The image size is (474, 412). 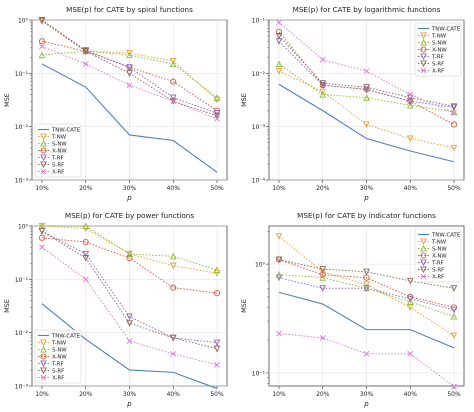 I want to click on series-x-nw, so click(x=129, y=265).